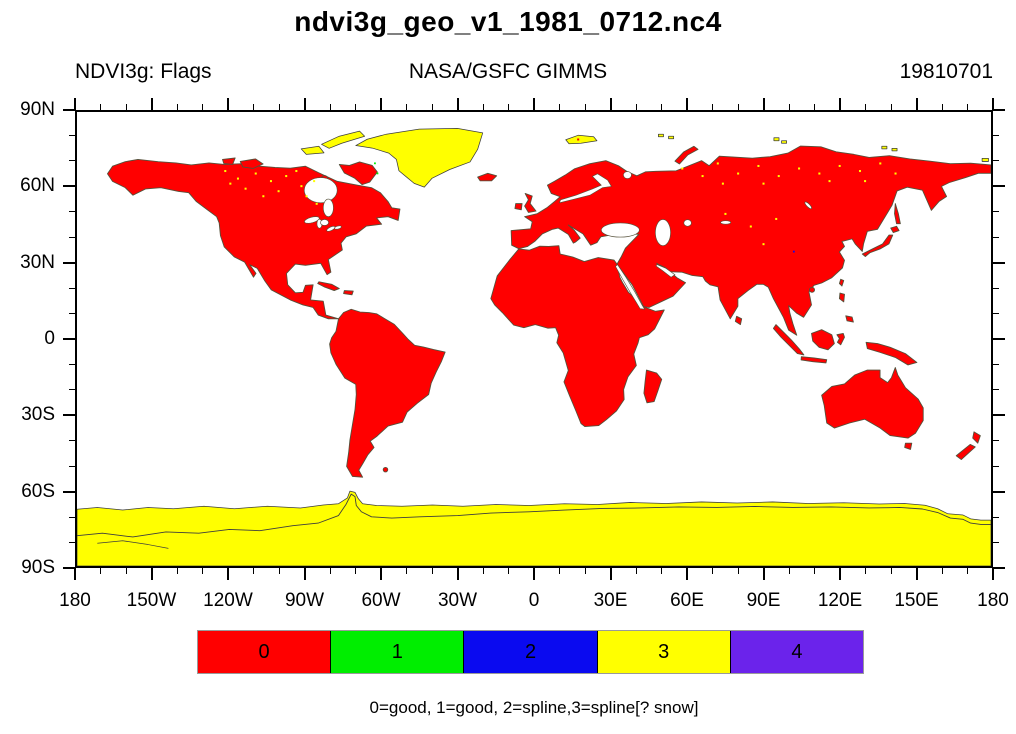 The height and width of the screenshot is (734, 1016). What do you see at coordinates (328, 207) in the screenshot?
I see `james-bay` at bounding box center [328, 207].